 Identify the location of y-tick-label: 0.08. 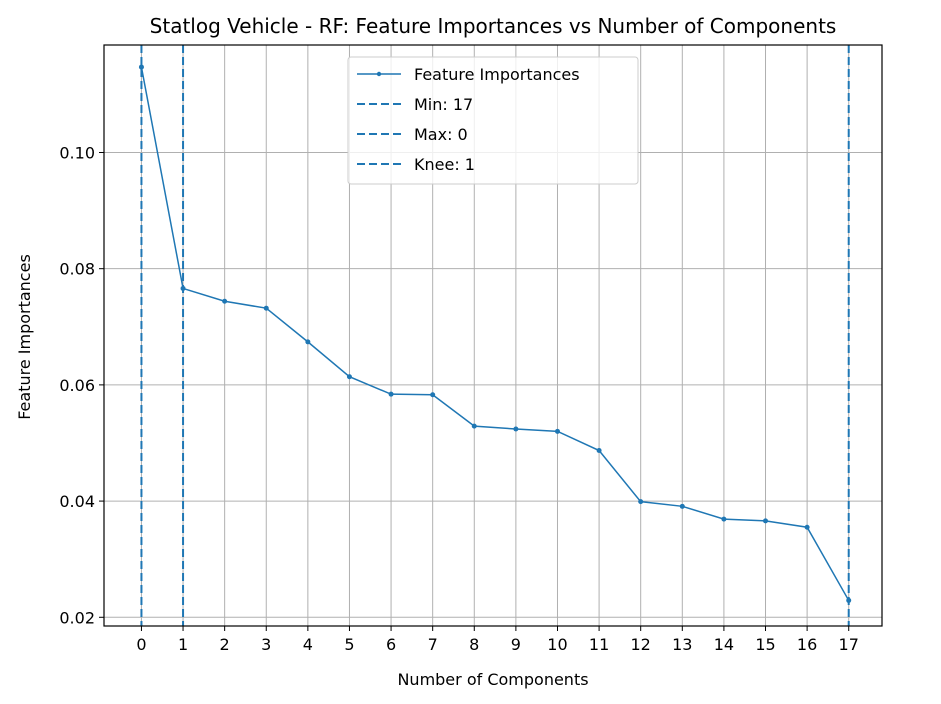
(77, 269).